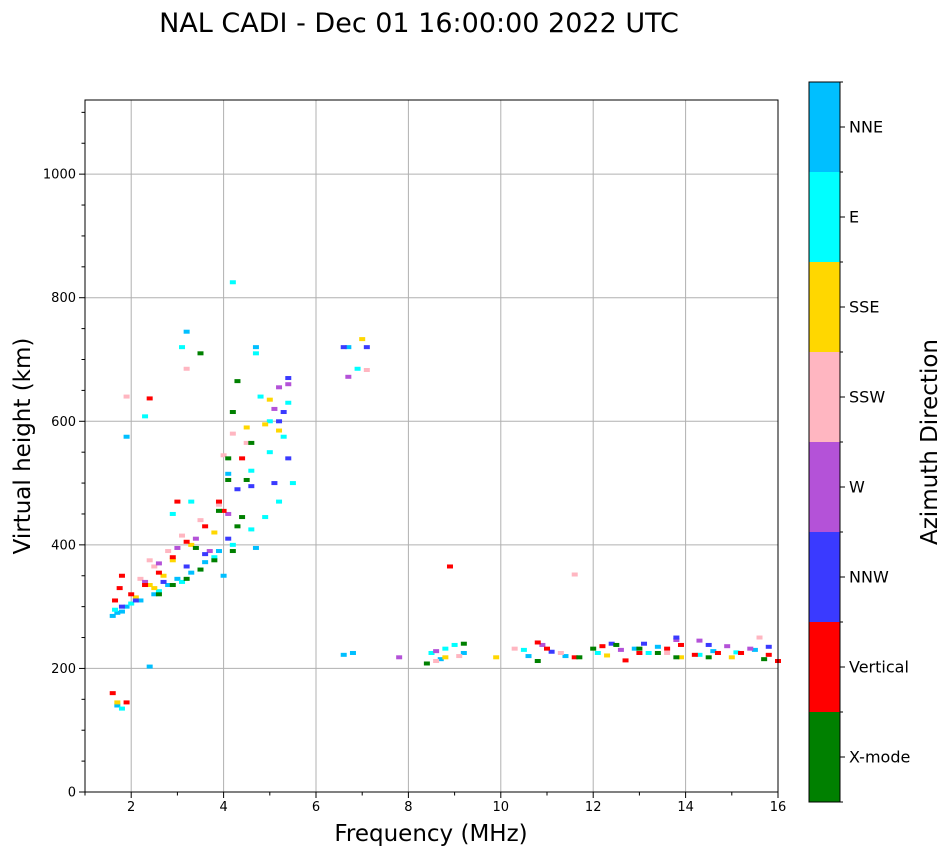 The width and height of the screenshot is (951, 856). Describe the element at coordinates (593, 807) in the screenshot. I see `x-tick-label: 12` at that location.